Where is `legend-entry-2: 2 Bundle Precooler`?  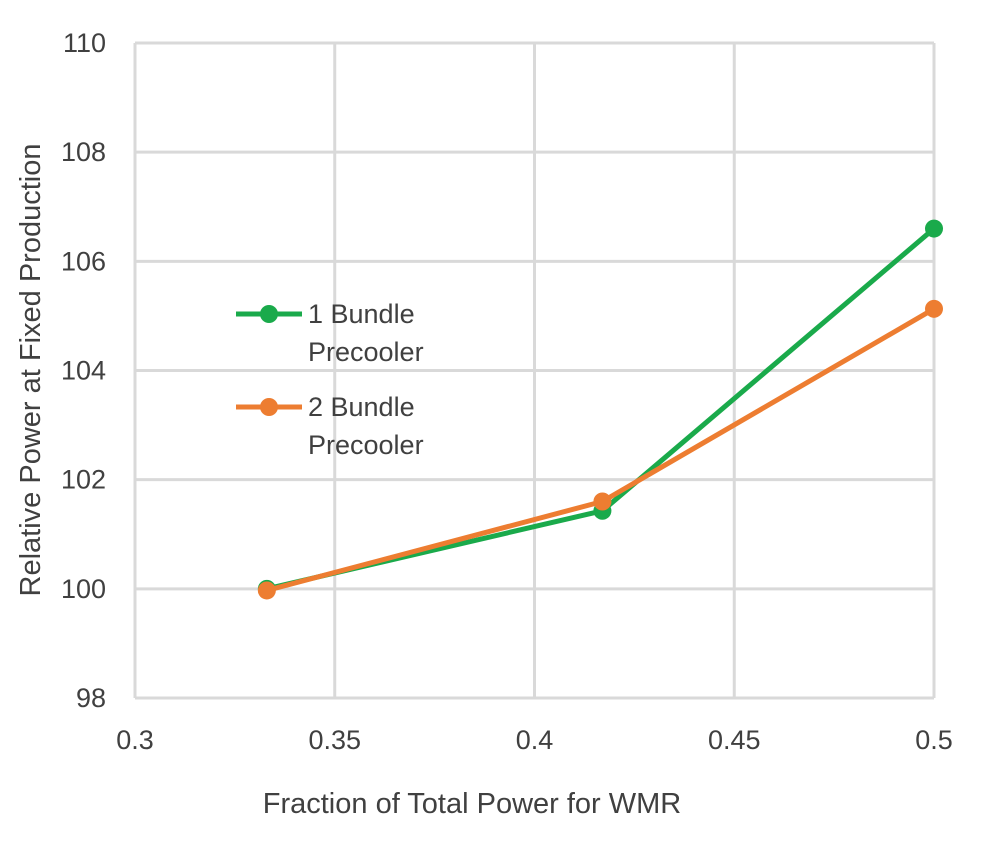
legend-entry-2: 2 Bundle Precooler is located at coordinates (330, 426).